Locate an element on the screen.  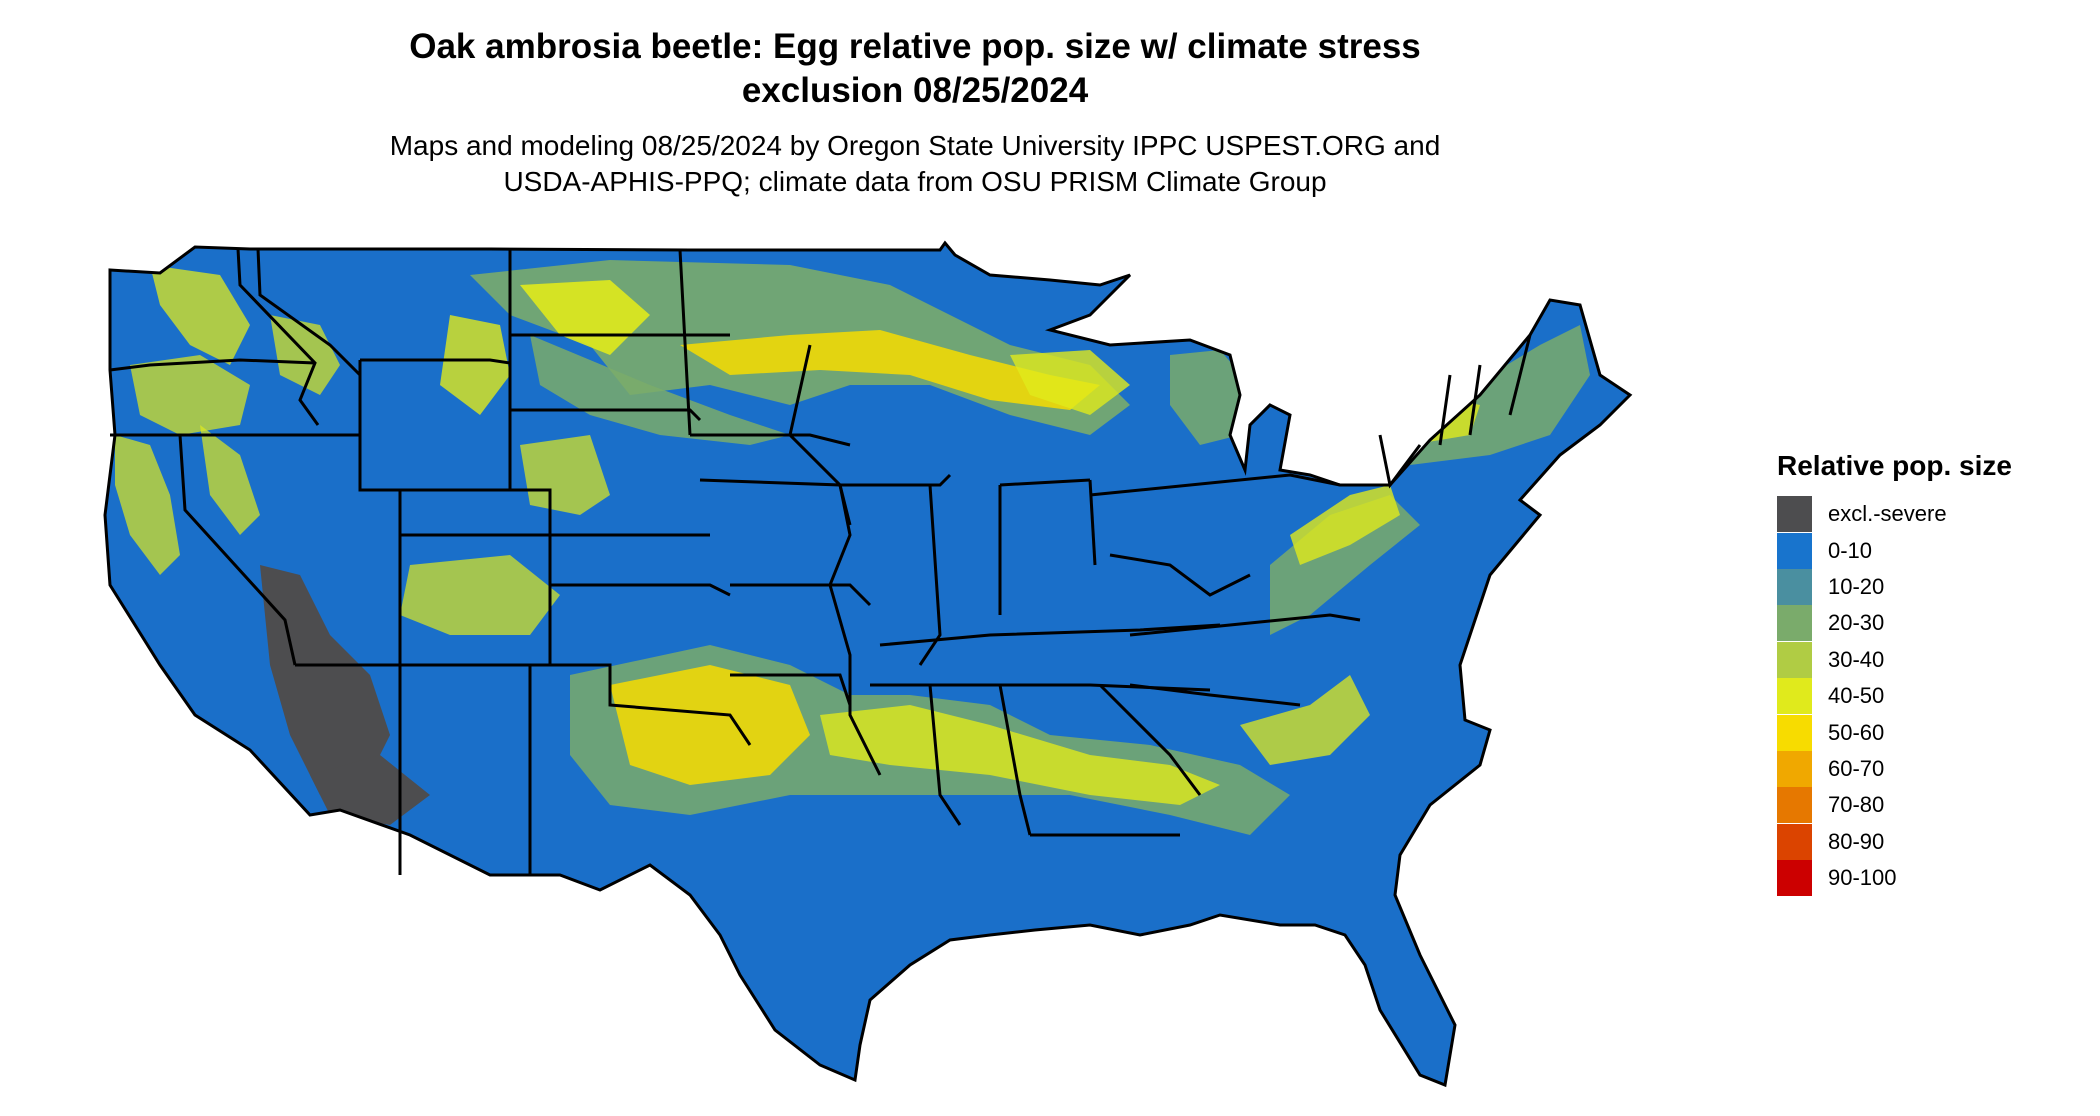
legend-item: excl.-severe is located at coordinates (1894, 514).